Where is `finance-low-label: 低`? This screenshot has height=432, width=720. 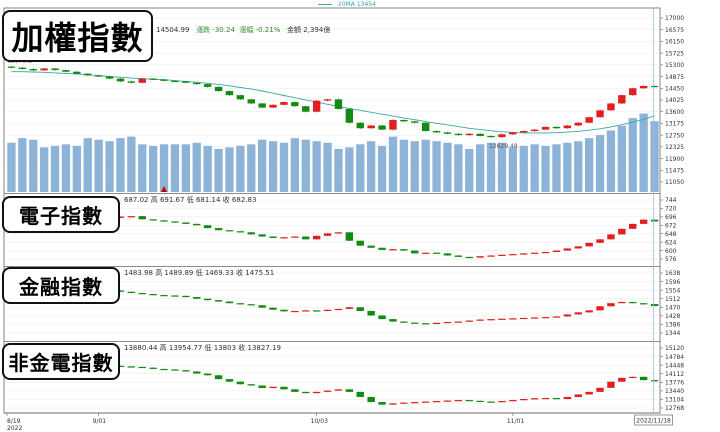 finance-low-label: 低 is located at coordinates (199, 273).